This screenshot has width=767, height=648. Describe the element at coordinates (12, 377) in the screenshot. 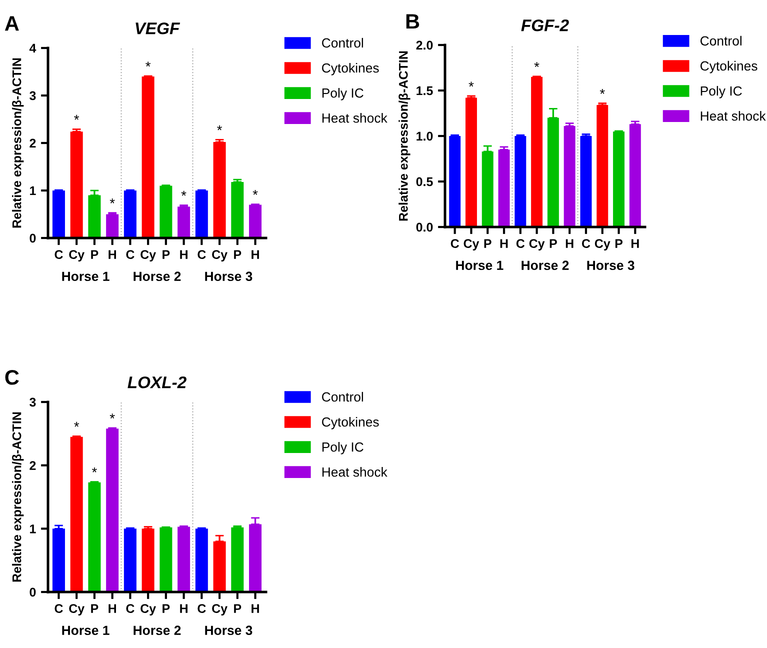

I see `text: C` at that location.